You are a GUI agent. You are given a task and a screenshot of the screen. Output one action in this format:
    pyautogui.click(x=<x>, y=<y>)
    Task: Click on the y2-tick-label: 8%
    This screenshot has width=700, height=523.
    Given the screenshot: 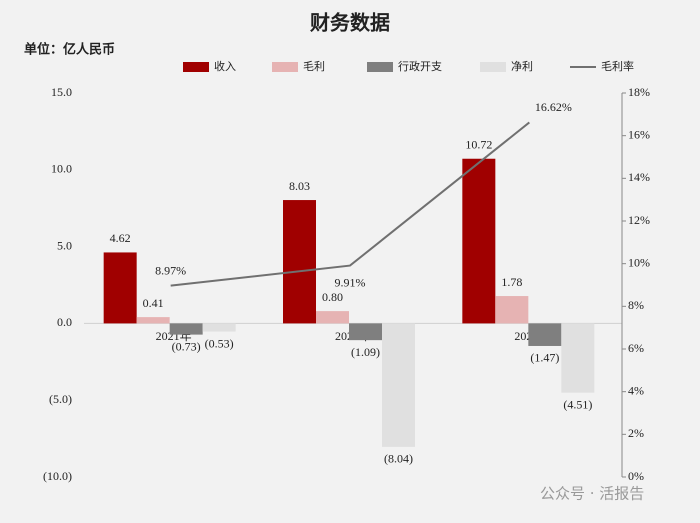 What is the action you would take?
    pyautogui.click(x=636, y=305)
    